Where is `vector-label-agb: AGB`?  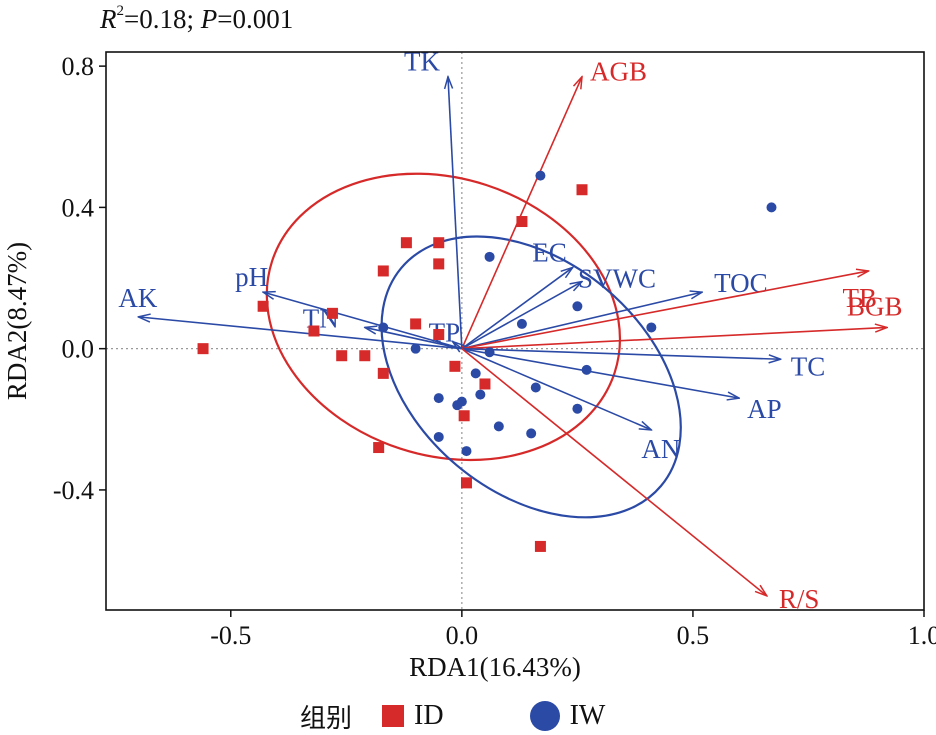
vector-label-agb: AGB is located at coordinates (618, 72).